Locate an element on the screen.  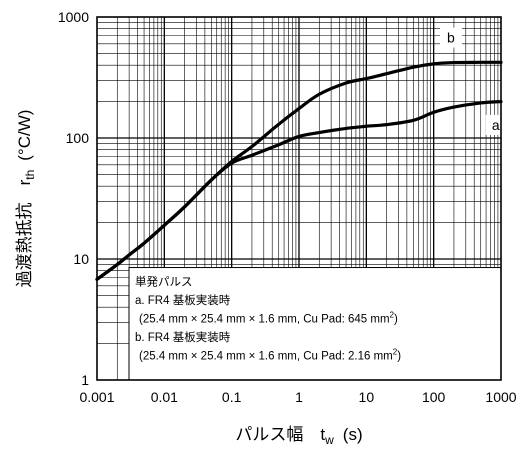
x-tick-label: 0.01 is located at coordinates (164, 397).